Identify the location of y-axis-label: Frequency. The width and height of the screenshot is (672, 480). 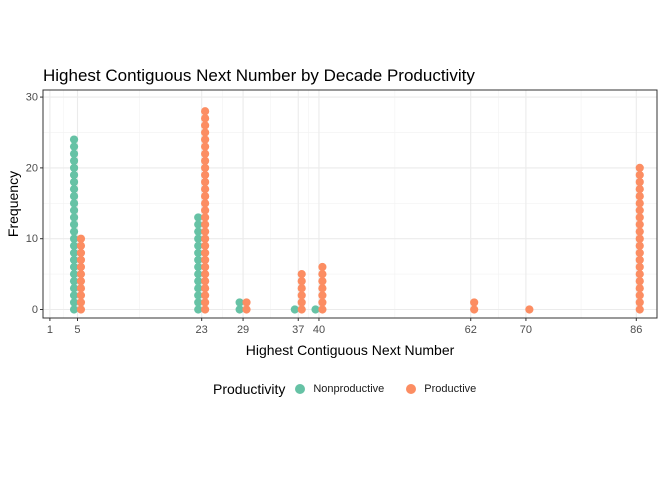
(13, 204).